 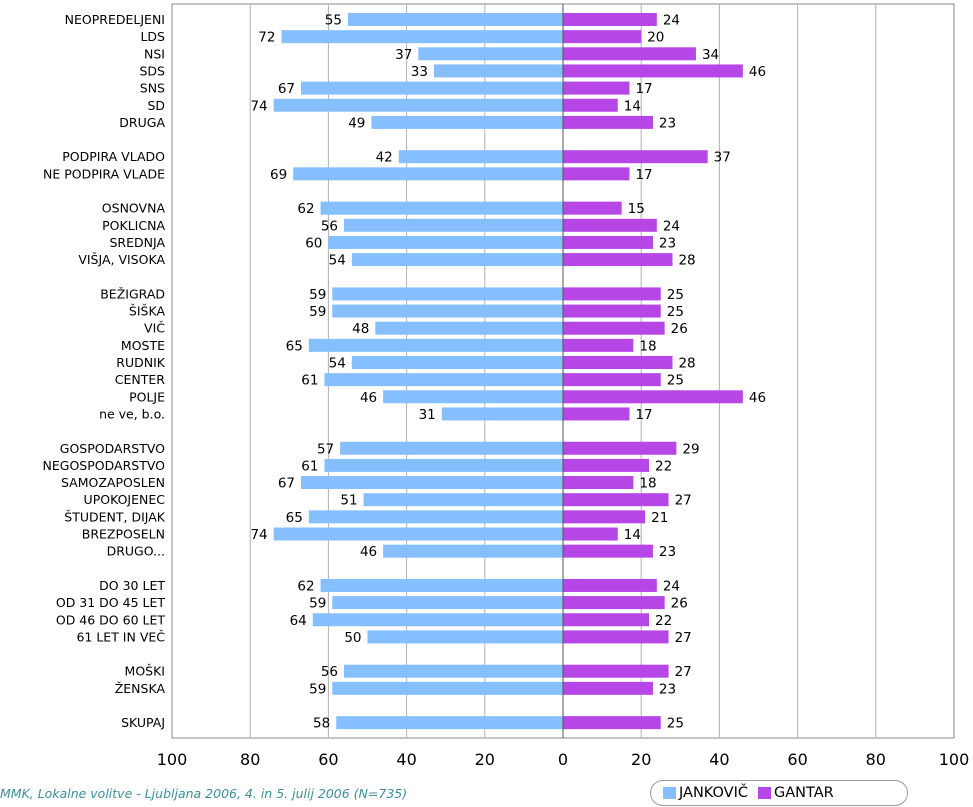 What do you see at coordinates (713, 793) in the screenshot?
I see `legend-label-jankovic: JANKOVIČ` at bounding box center [713, 793].